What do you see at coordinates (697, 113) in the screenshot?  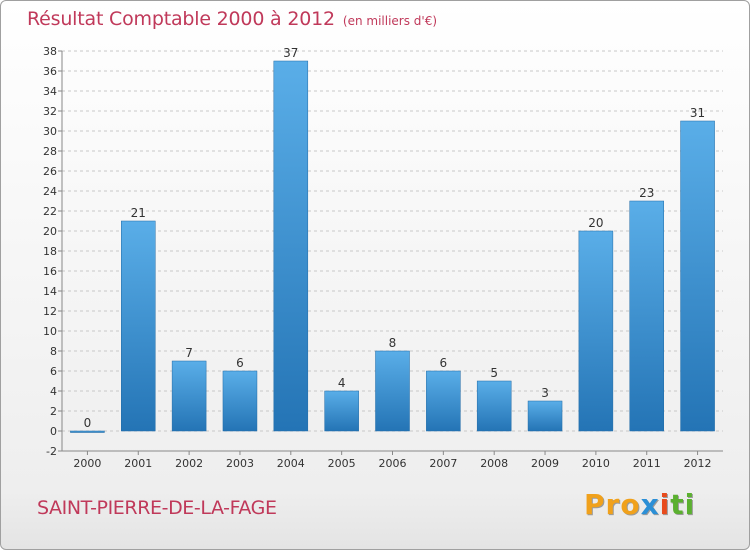 I see `data-label: 31` at bounding box center [697, 113].